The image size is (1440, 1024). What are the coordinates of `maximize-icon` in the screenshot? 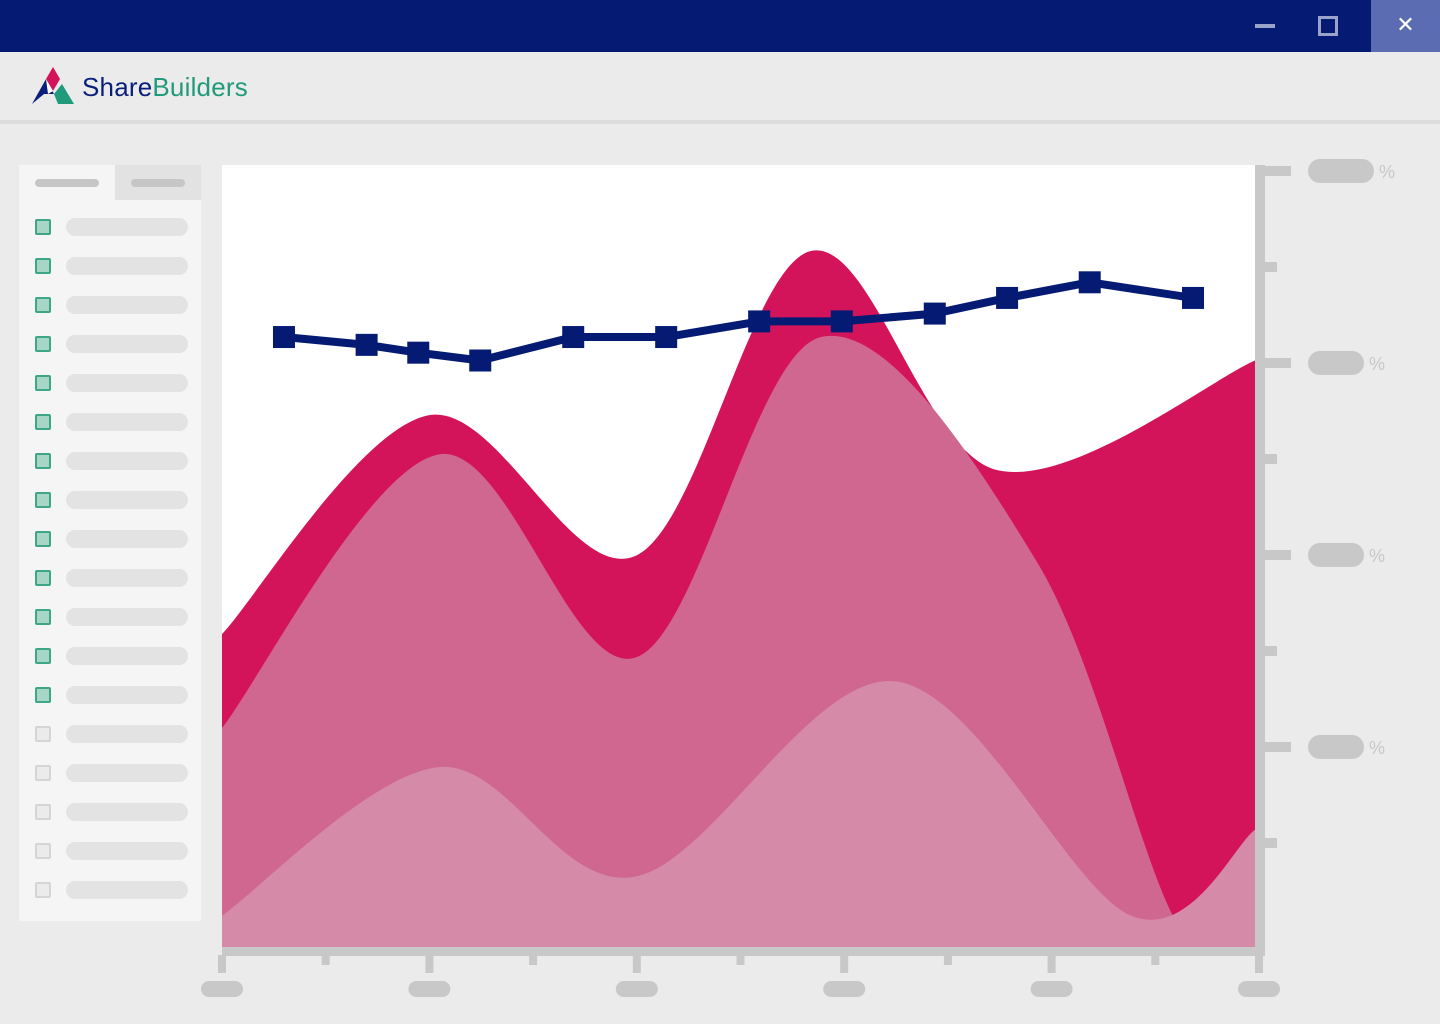 It's located at (1328, 26).